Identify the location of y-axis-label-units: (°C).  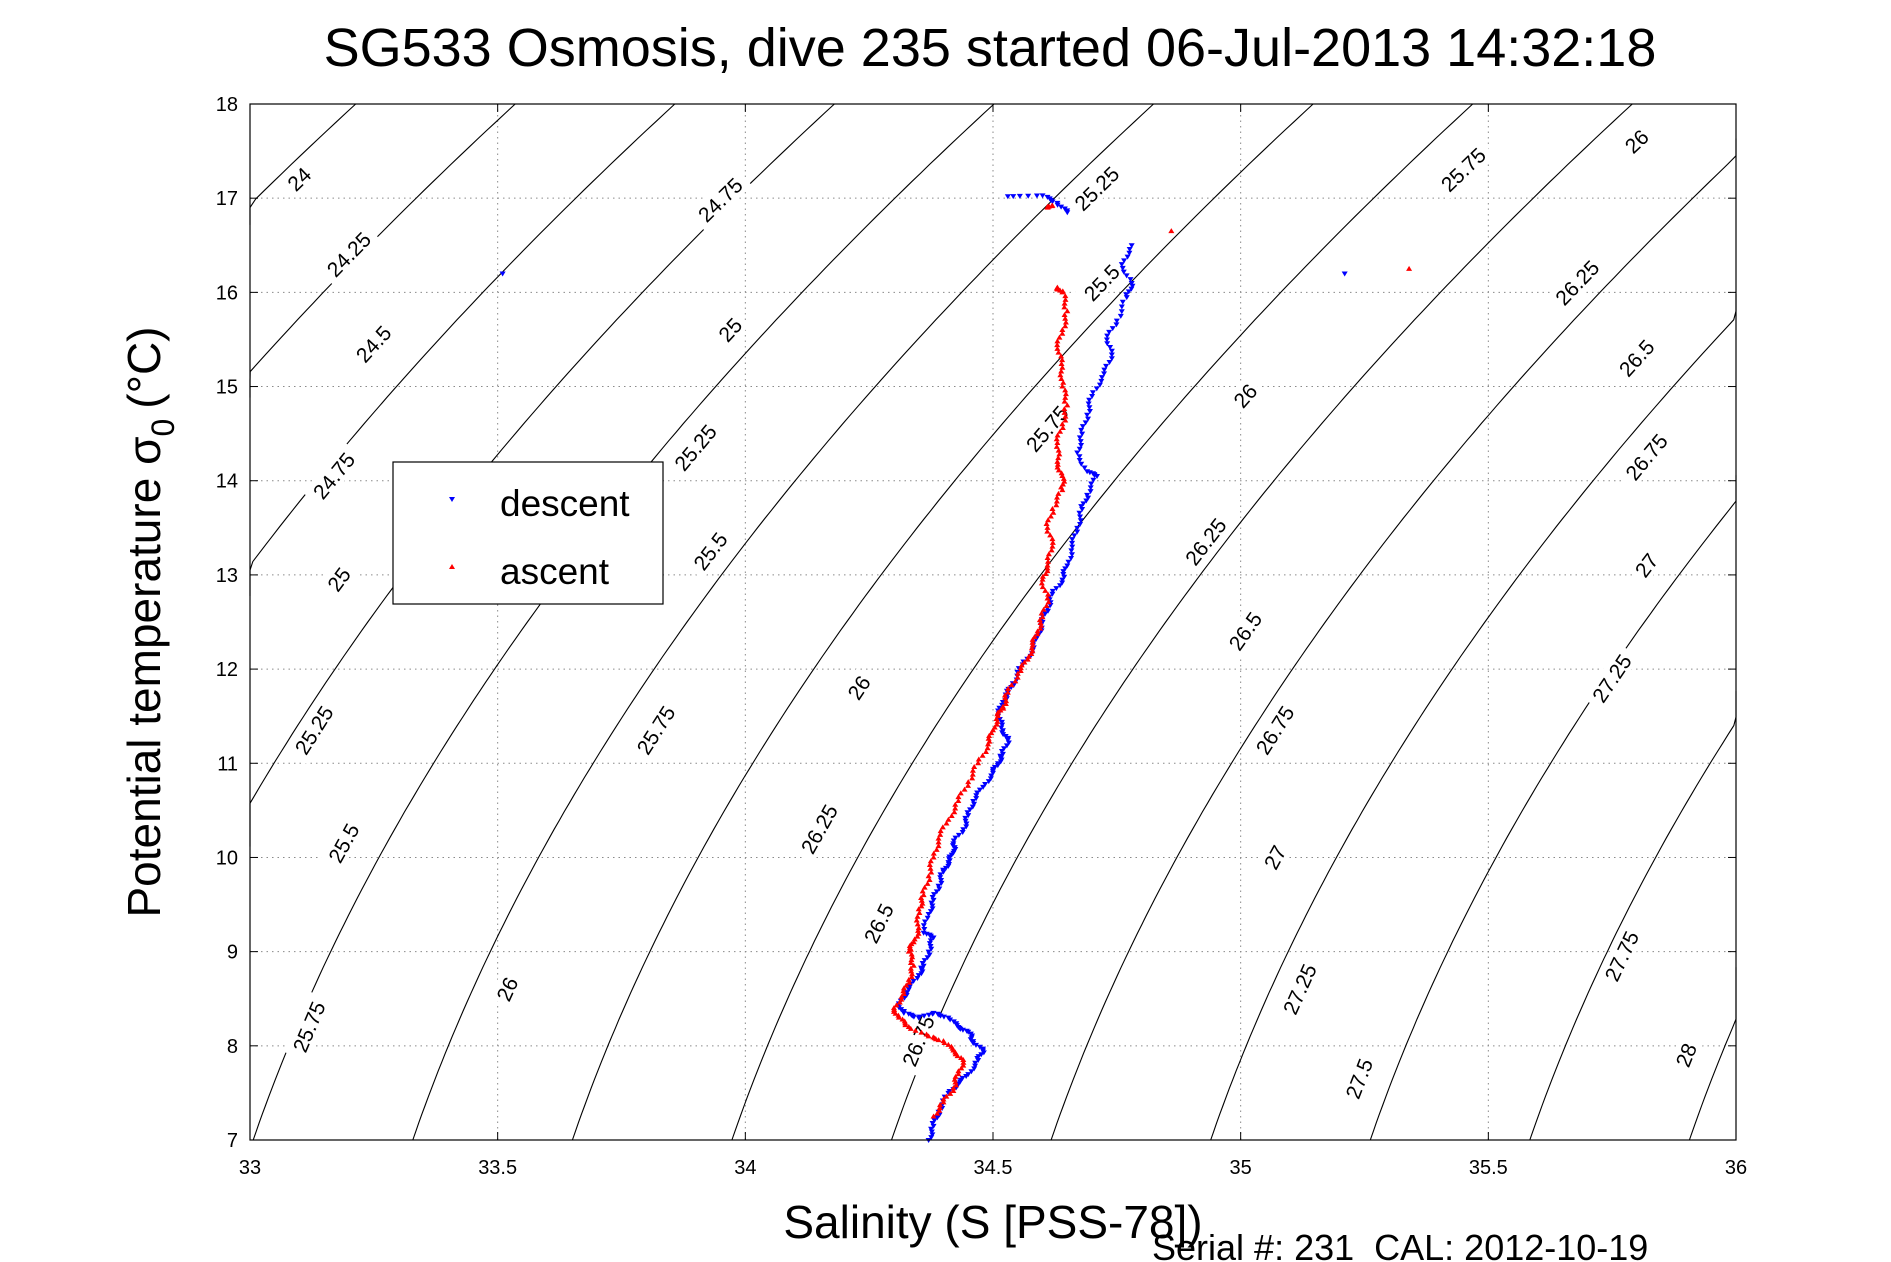
(144, 367).